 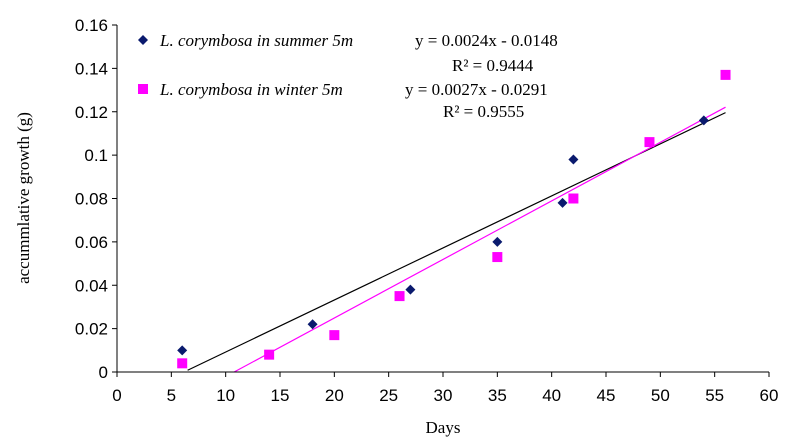 I want to click on y-ticks: 0 0.02 0.04 0.06 0.08 0.1 0.12 0.14 0.16, so click(x=96, y=199).